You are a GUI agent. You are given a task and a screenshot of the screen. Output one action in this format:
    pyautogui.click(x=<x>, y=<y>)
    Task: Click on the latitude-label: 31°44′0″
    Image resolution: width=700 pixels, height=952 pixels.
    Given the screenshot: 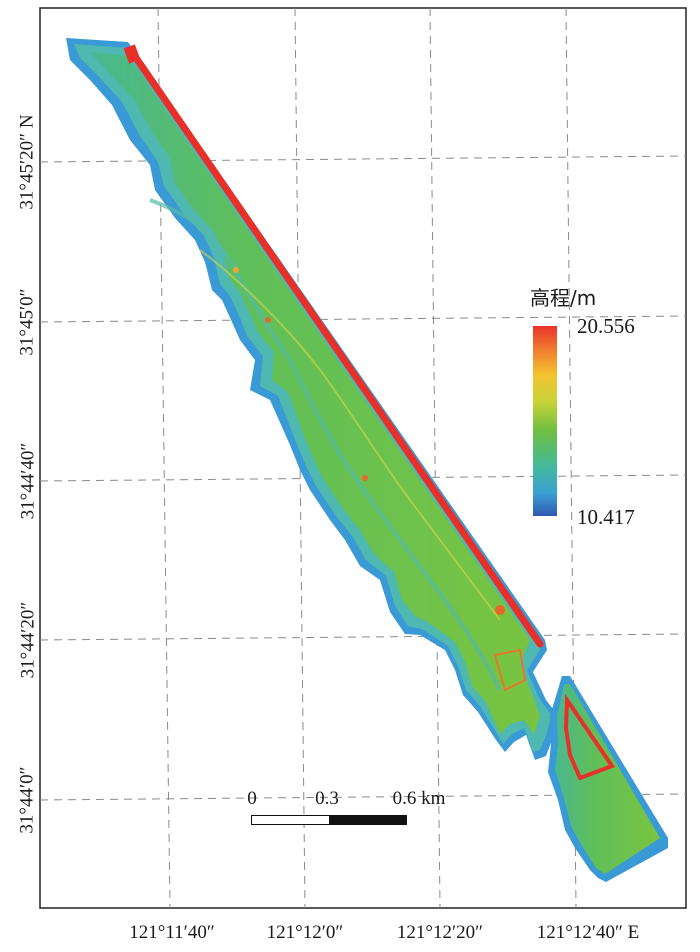 What is the action you would take?
    pyautogui.click(x=28, y=800)
    